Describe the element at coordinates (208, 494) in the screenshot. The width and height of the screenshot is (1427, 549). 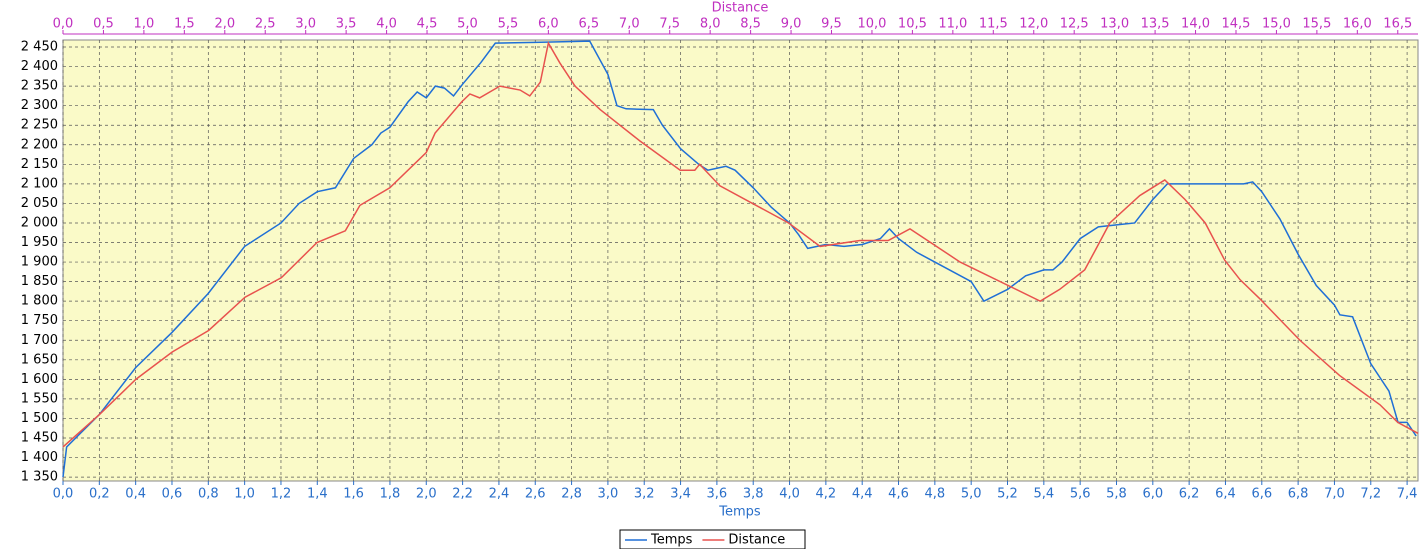
I see `x-tick-label: 0,8` at that location.